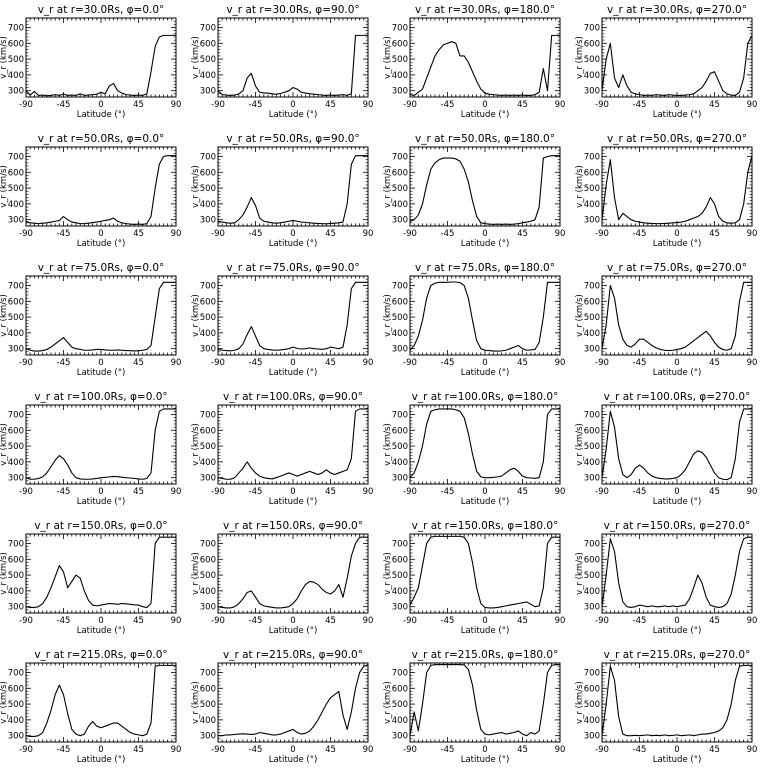 Image resolution: width=768 pixels, height=768 pixels. Describe the element at coordinates (101, 139) in the screenshot. I see `panel-title: v_r at r=50.0Rs, φ=0.0°` at that location.